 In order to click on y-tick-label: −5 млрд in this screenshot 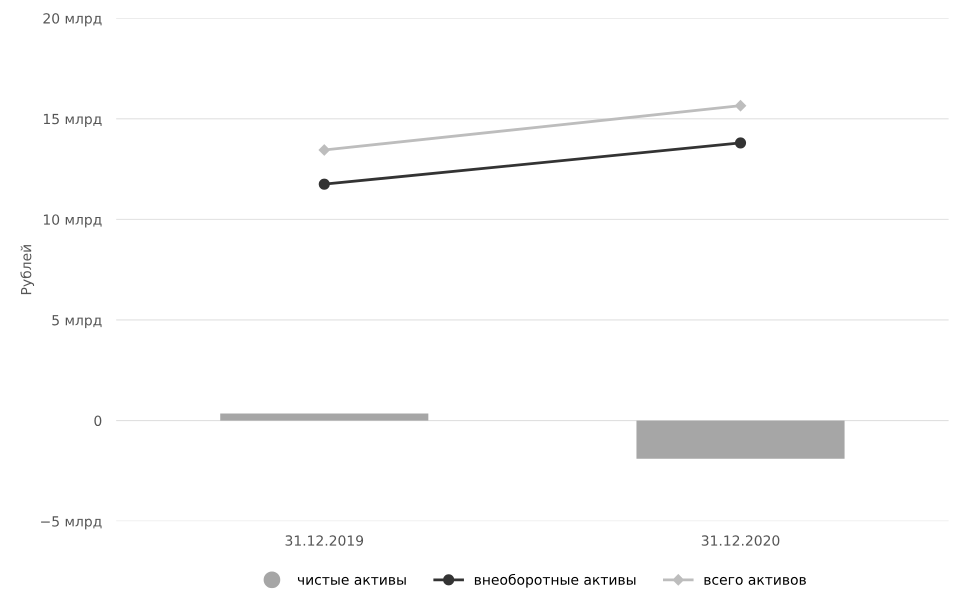, I will do `click(71, 523)`.